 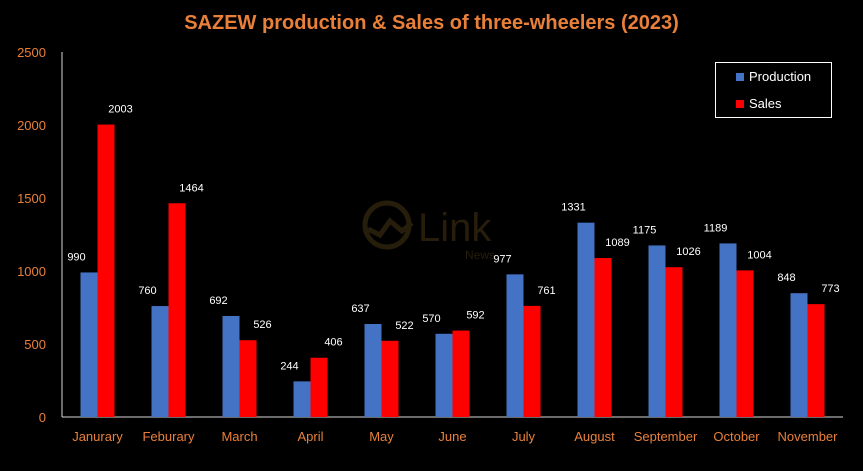 I want to click on data-label-sales: 592, so click(x=475, y=316).